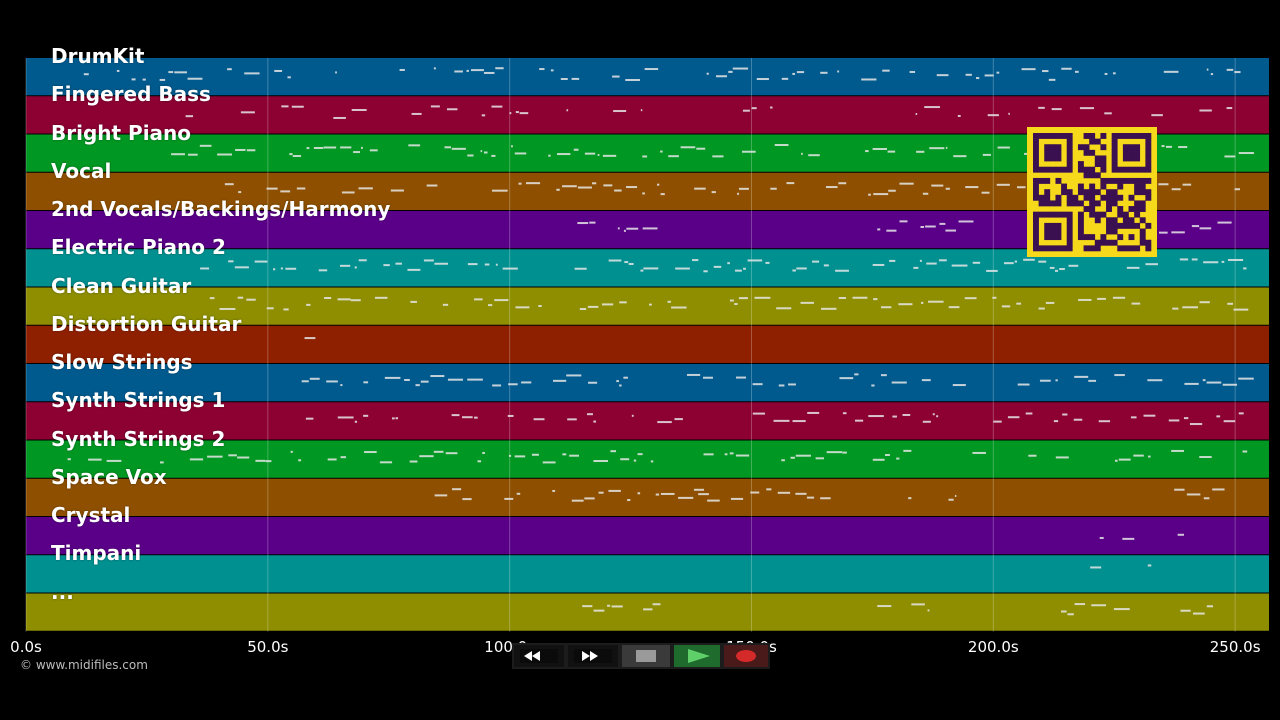 The image size is (1280, 720). I want to click on copyright-text: © www.midifiles.com, so click(84, 665).